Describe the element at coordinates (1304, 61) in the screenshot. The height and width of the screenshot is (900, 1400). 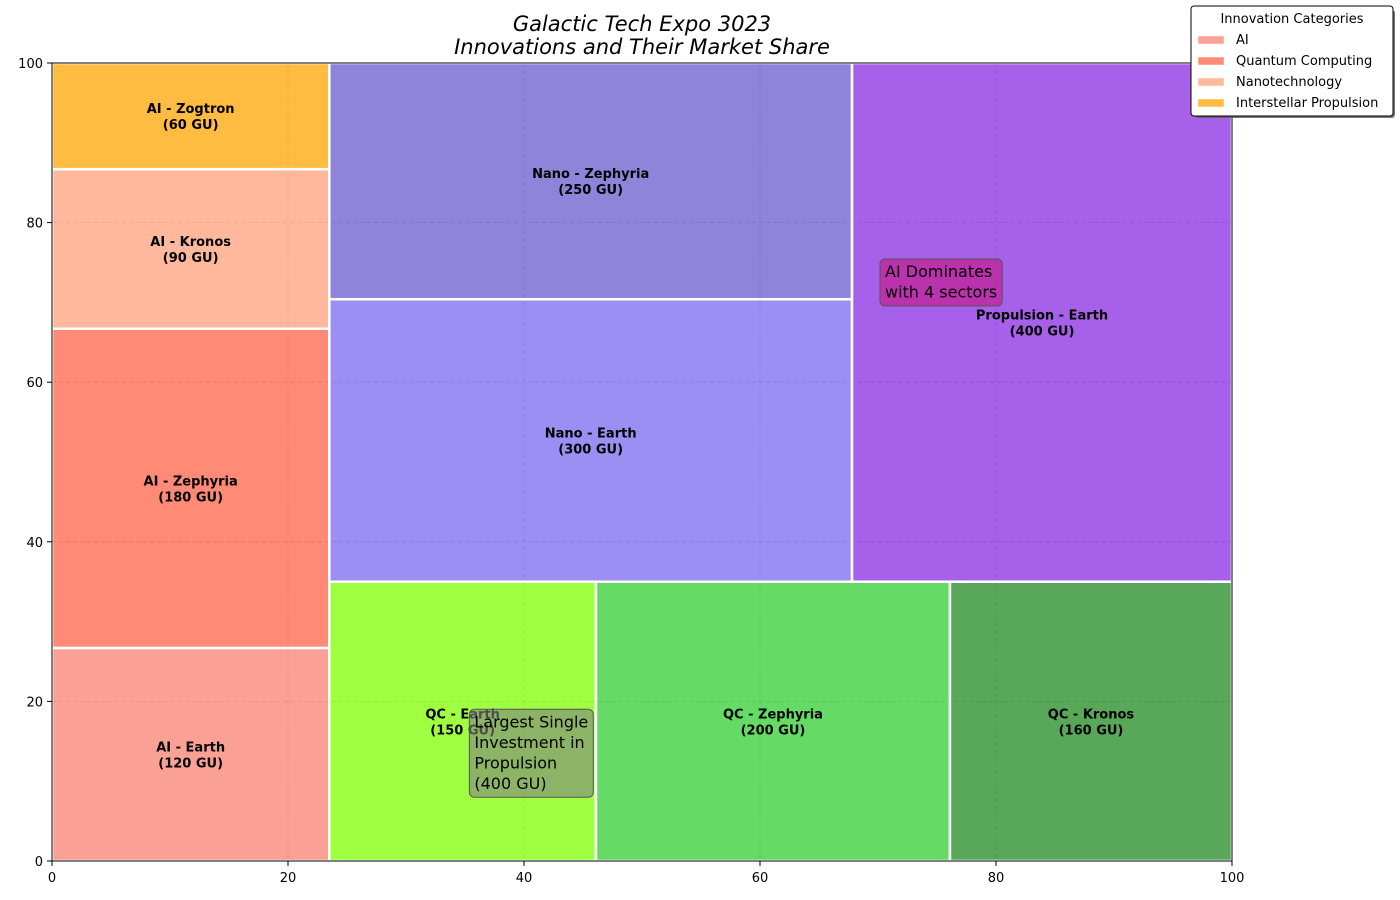
I see `legend-label-1: Quantum Computing` at that location.